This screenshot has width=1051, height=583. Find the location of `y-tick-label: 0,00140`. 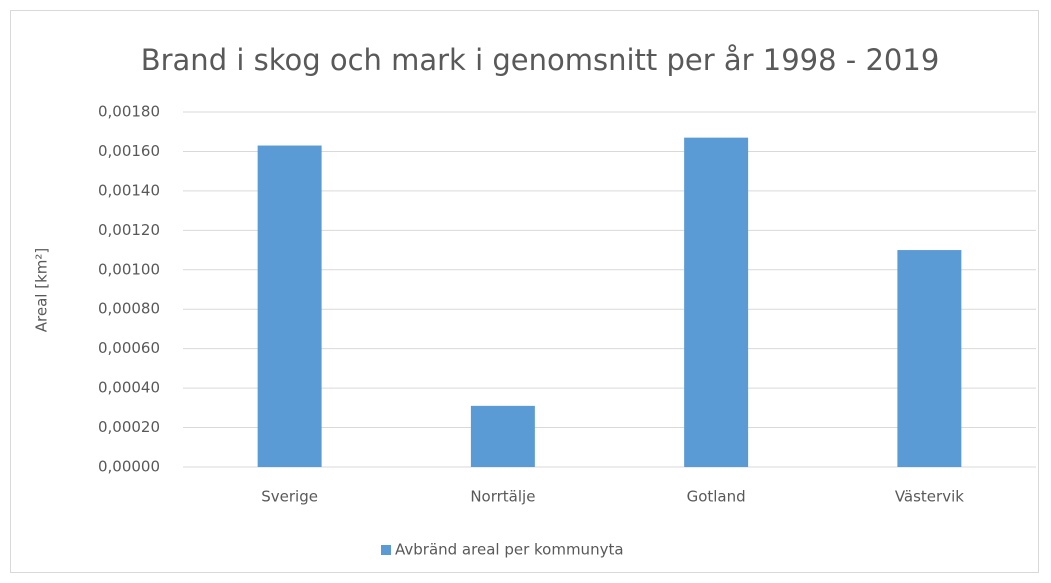

y-tick-label: 0,00140 is located at coordinates (129, 190).